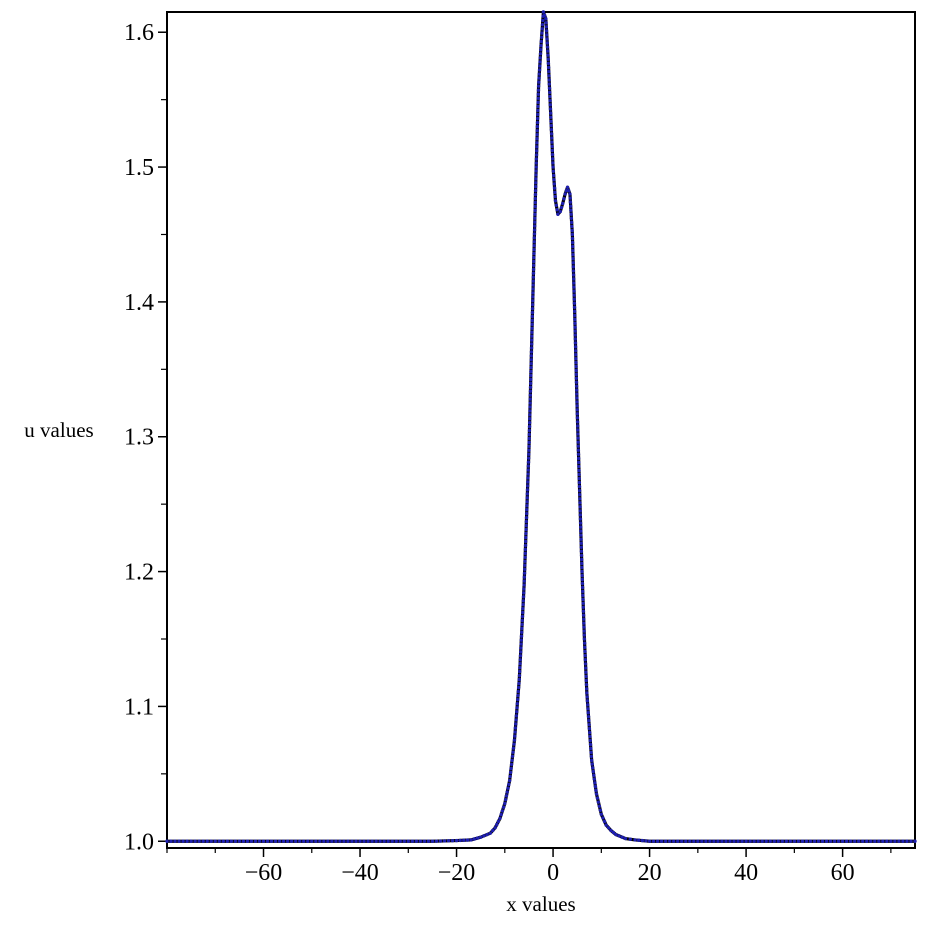  Describe the element at coordinates (58, 430) in the screenshot. I see `y-axis-label: u values` at that location.